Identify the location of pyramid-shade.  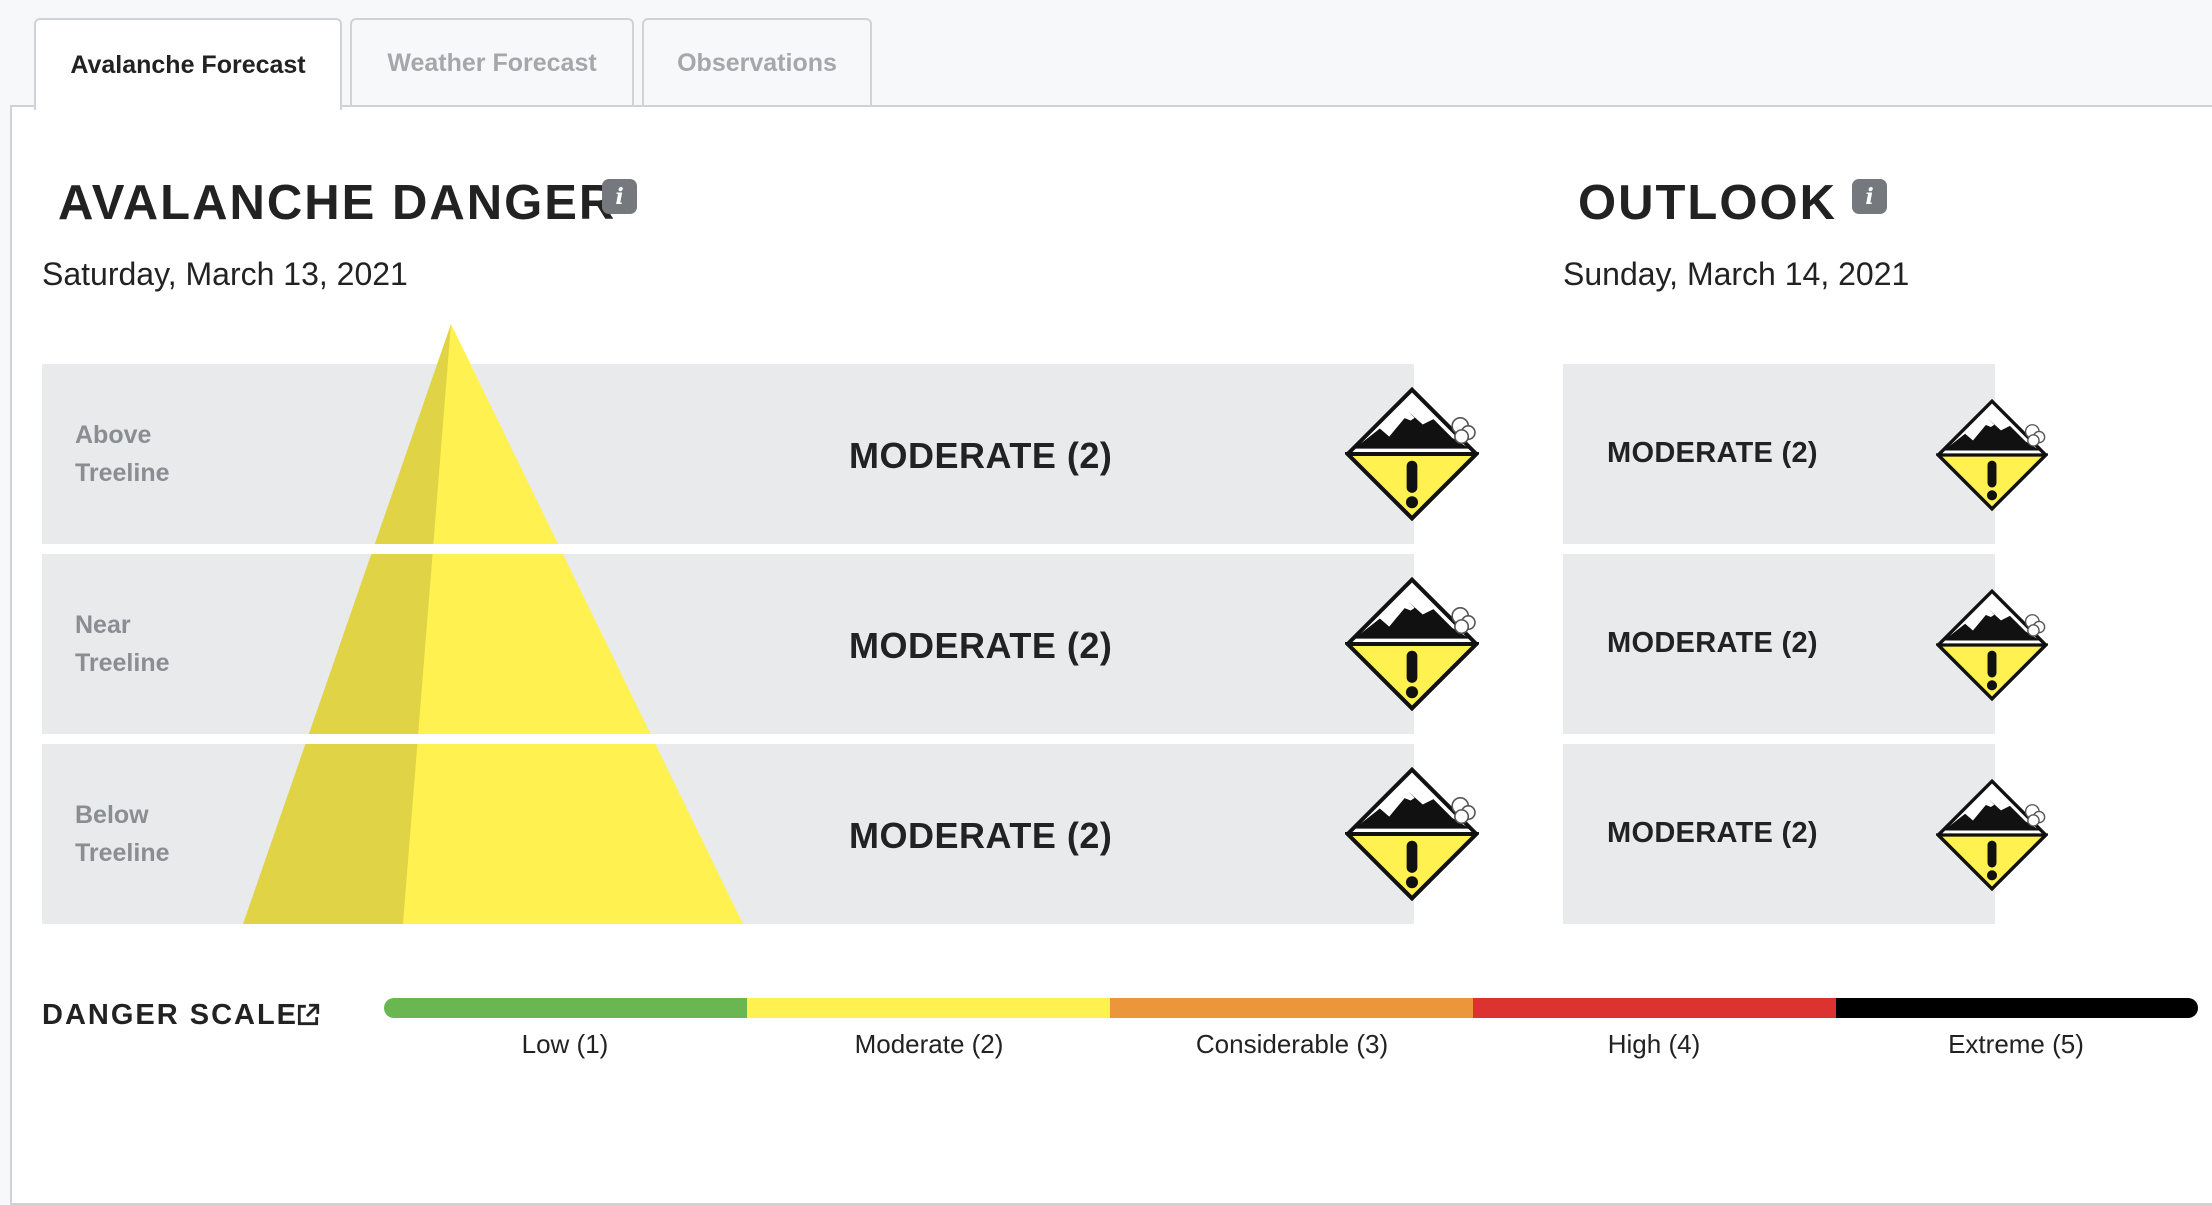
(347, 624).